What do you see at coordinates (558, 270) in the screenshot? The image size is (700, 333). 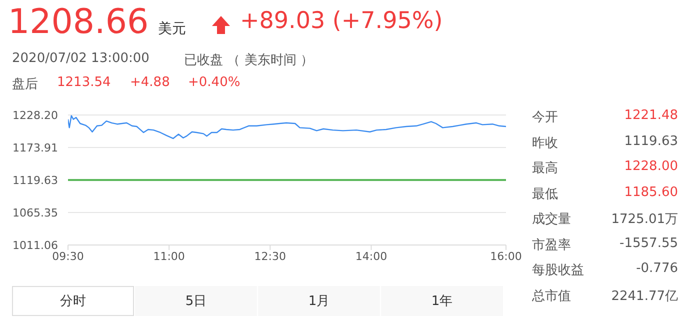 I see `text: 每股收益` at bounding box center [558, 270].